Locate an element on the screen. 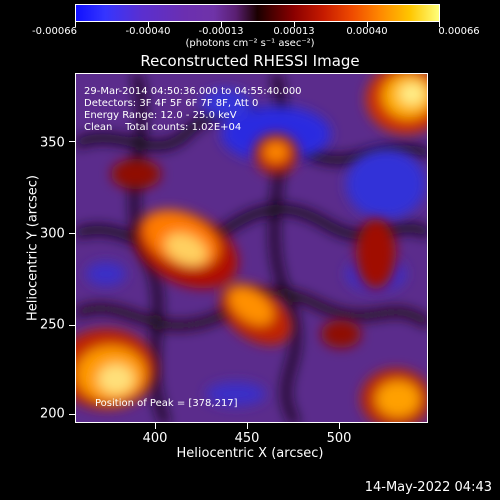 Image resolution: width=500 pixels, height=500 pixels. y-tick-label: 350 is located at coordinates (52, 143).